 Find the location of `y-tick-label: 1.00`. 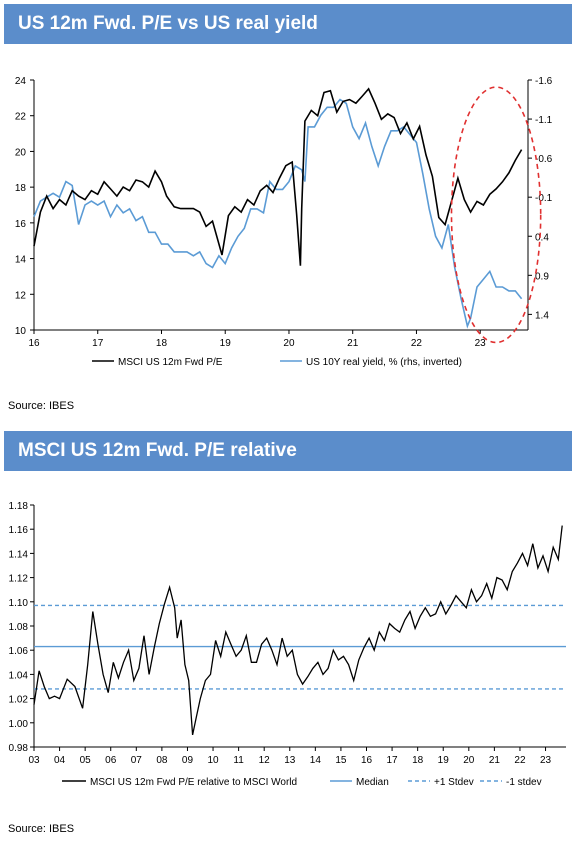

y-tick-label: 1.00 is located at coordinates (19, 724).